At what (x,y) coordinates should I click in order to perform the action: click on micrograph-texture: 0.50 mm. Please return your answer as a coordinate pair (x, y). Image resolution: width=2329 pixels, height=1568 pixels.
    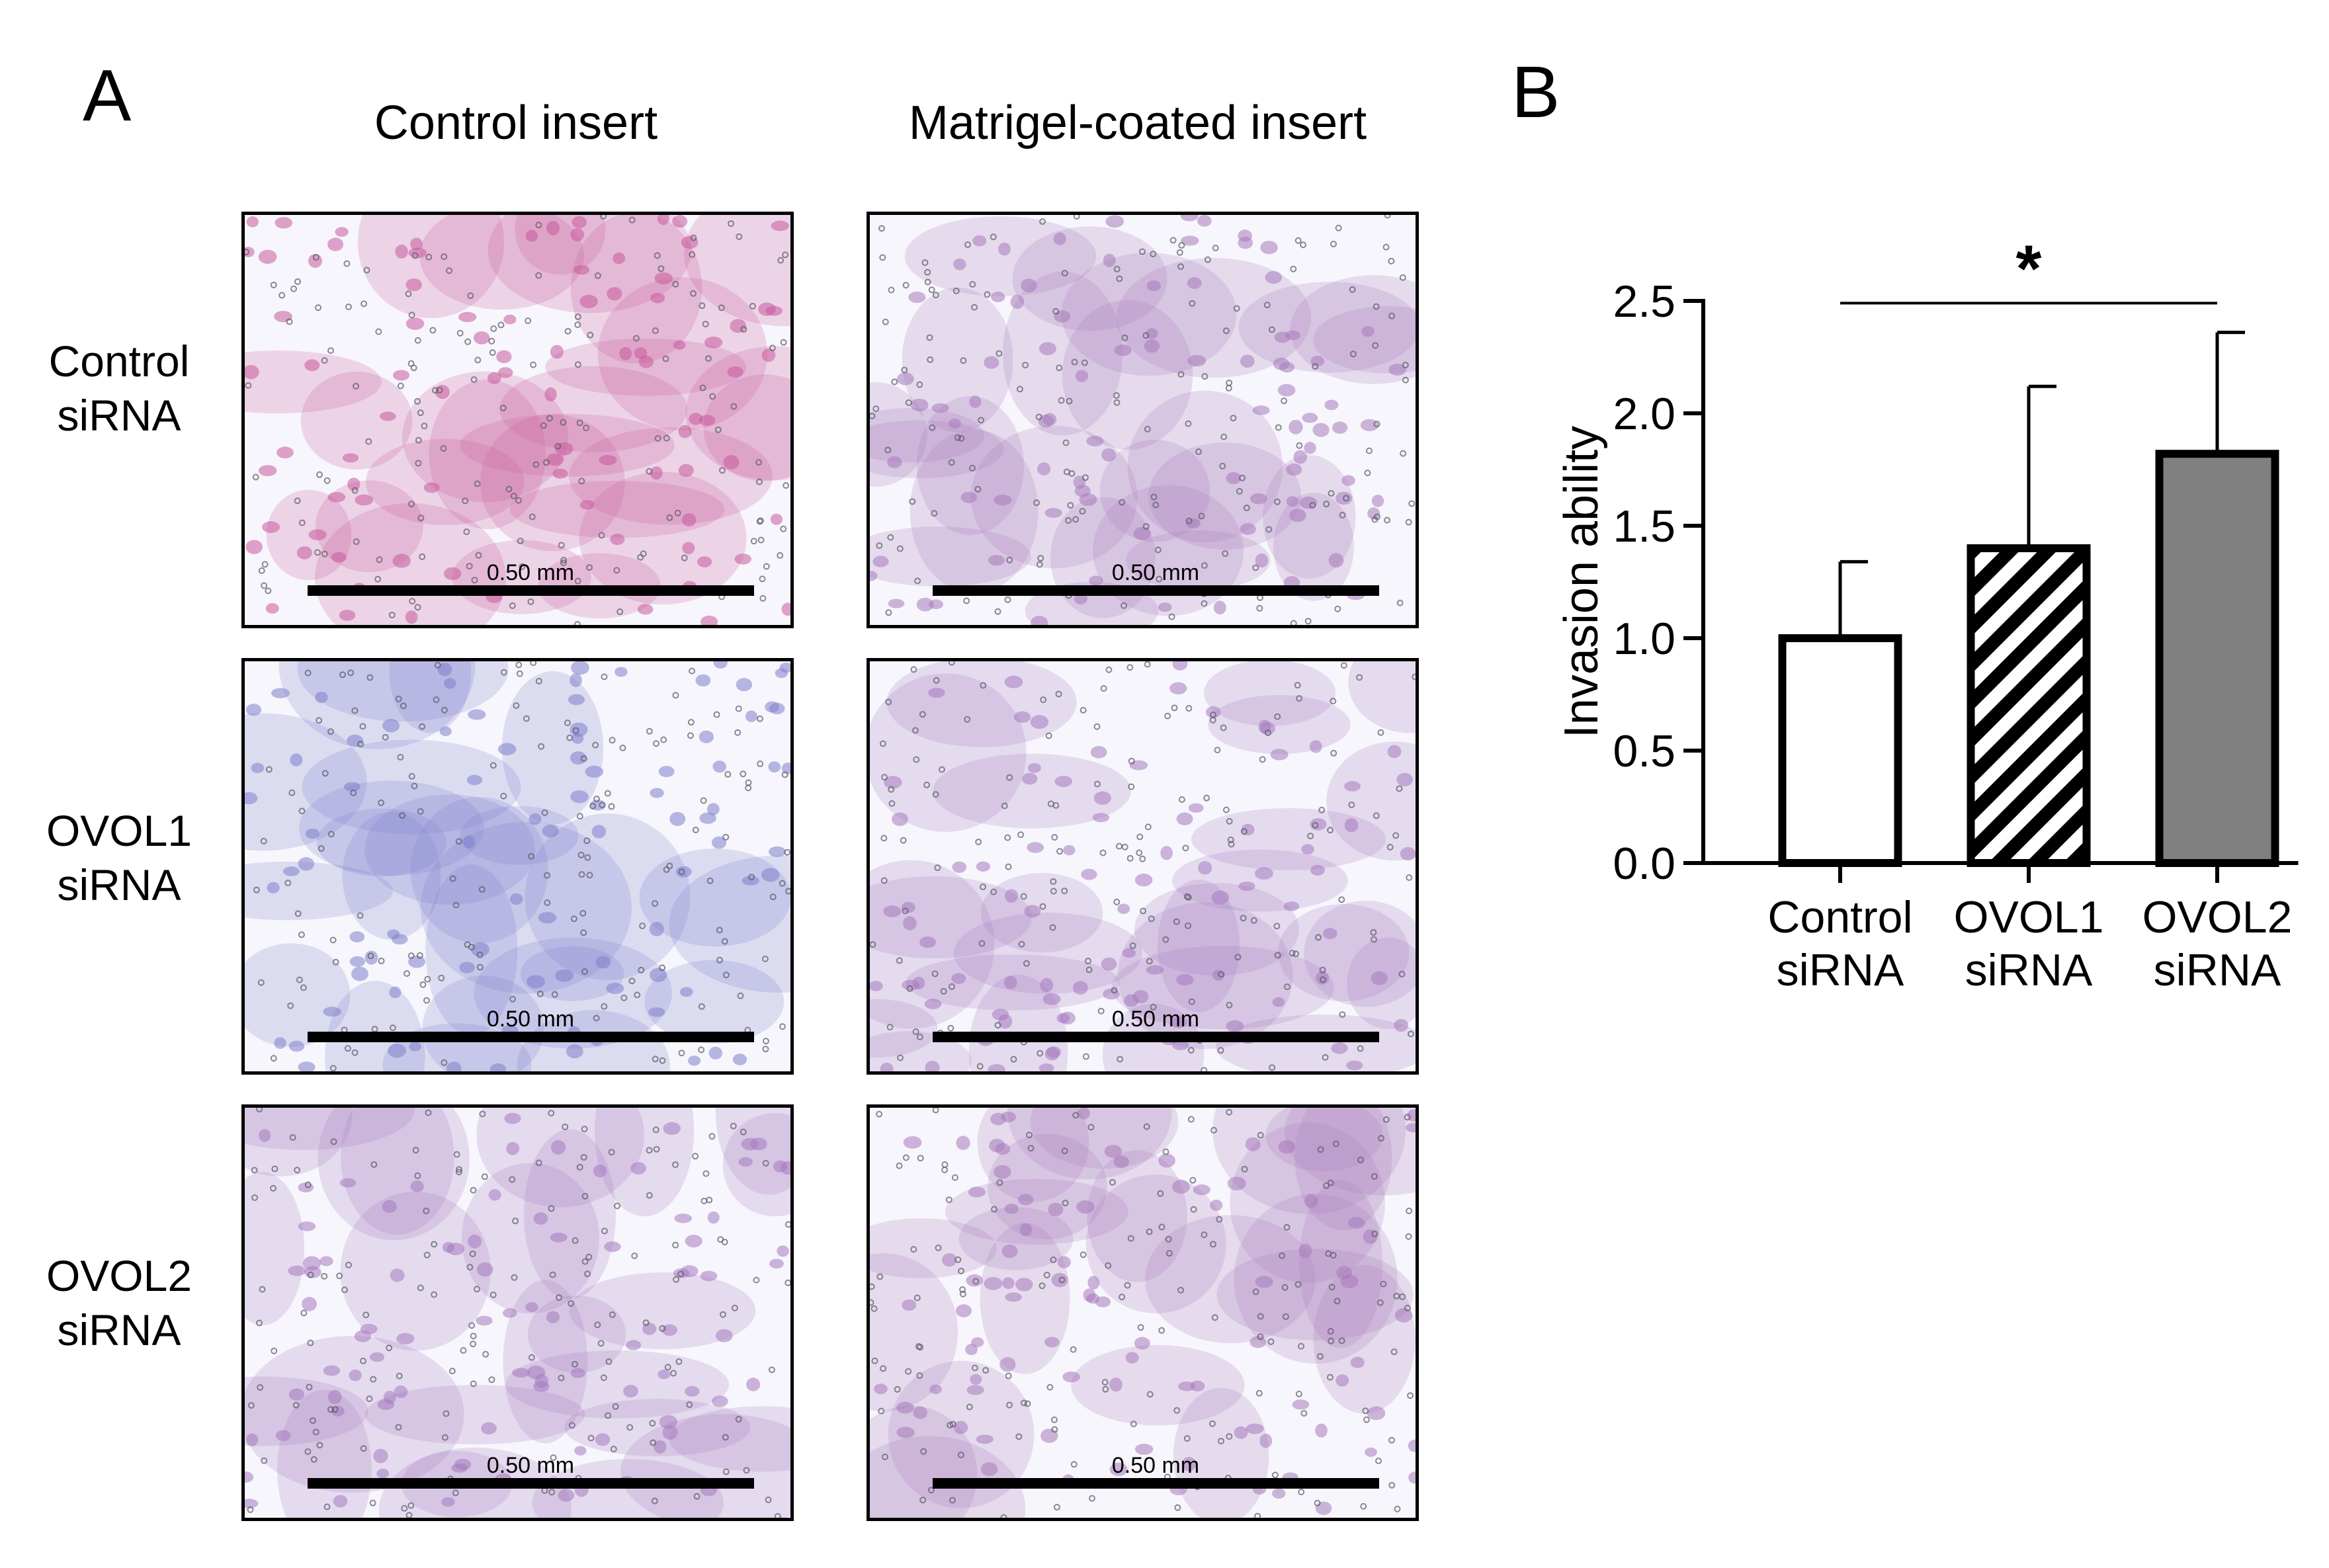
    Looking at the image, I should click on (517, 1313).